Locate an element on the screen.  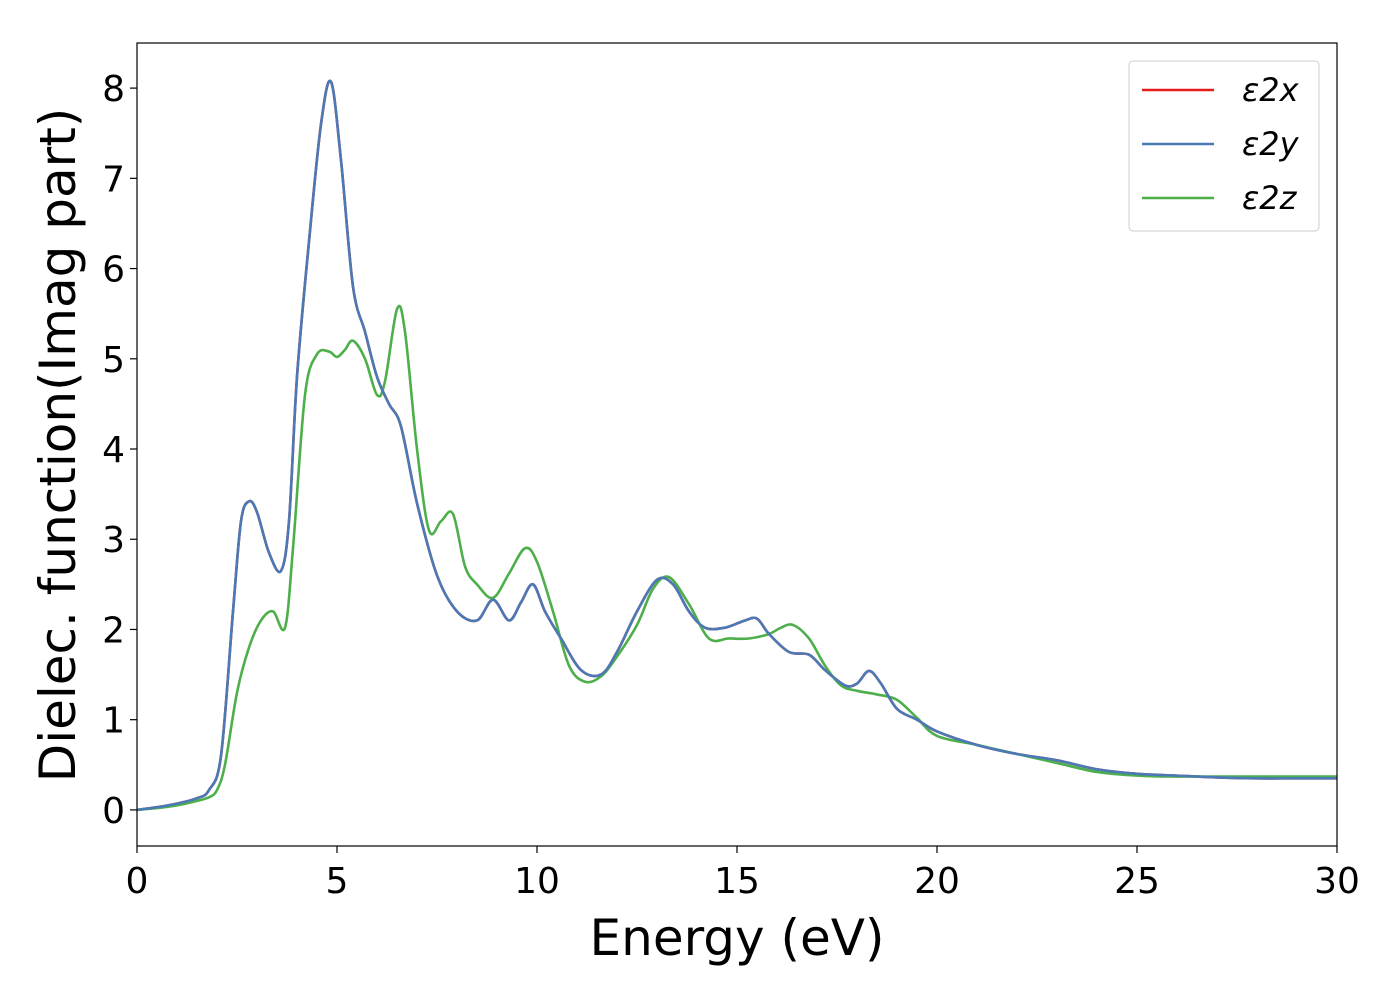
x-tick-label: 15 is located at coordinates (737, 881).